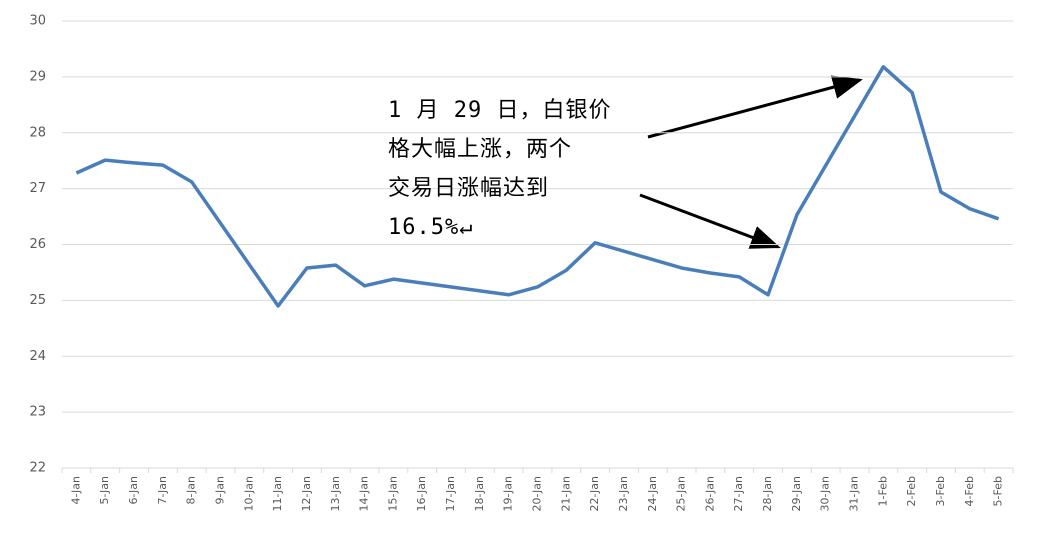 The image size is (1053, 540). I want to click on x-tick-label: 12-Jan, so click(306, 494).